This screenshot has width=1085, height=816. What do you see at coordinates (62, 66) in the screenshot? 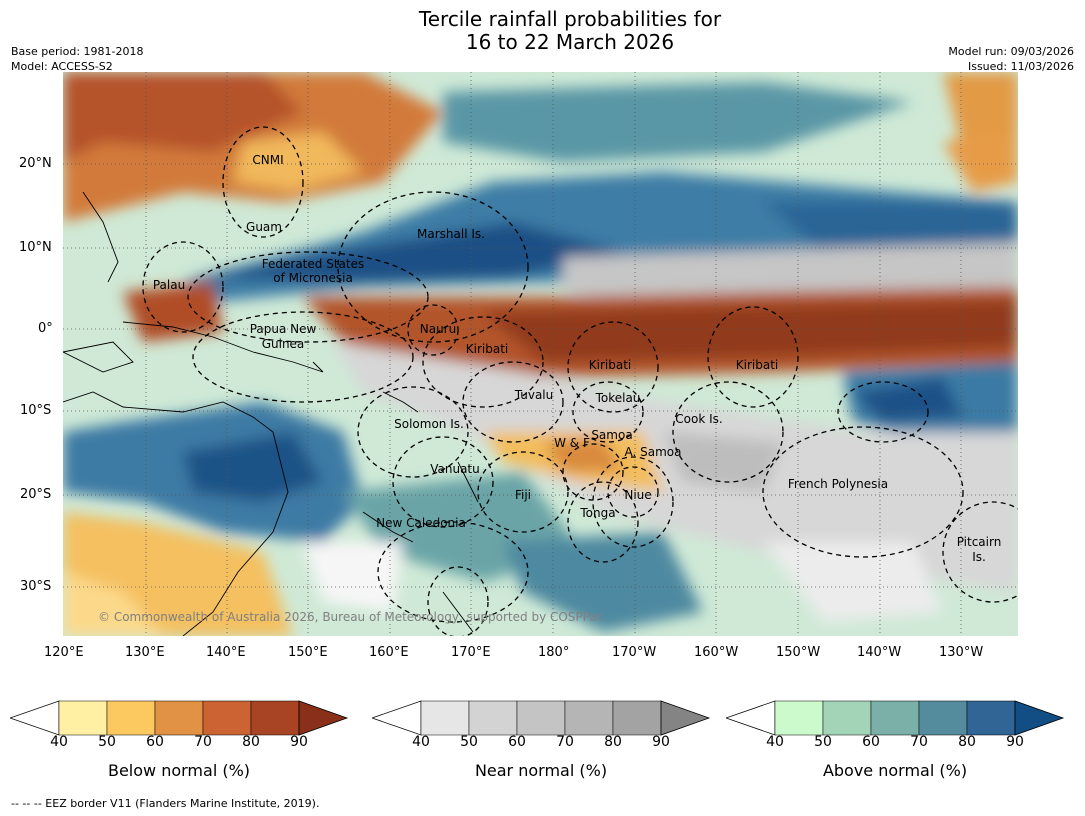
I see `model-name: Model: ACCESS-S2` at bounding box center [62, 66].